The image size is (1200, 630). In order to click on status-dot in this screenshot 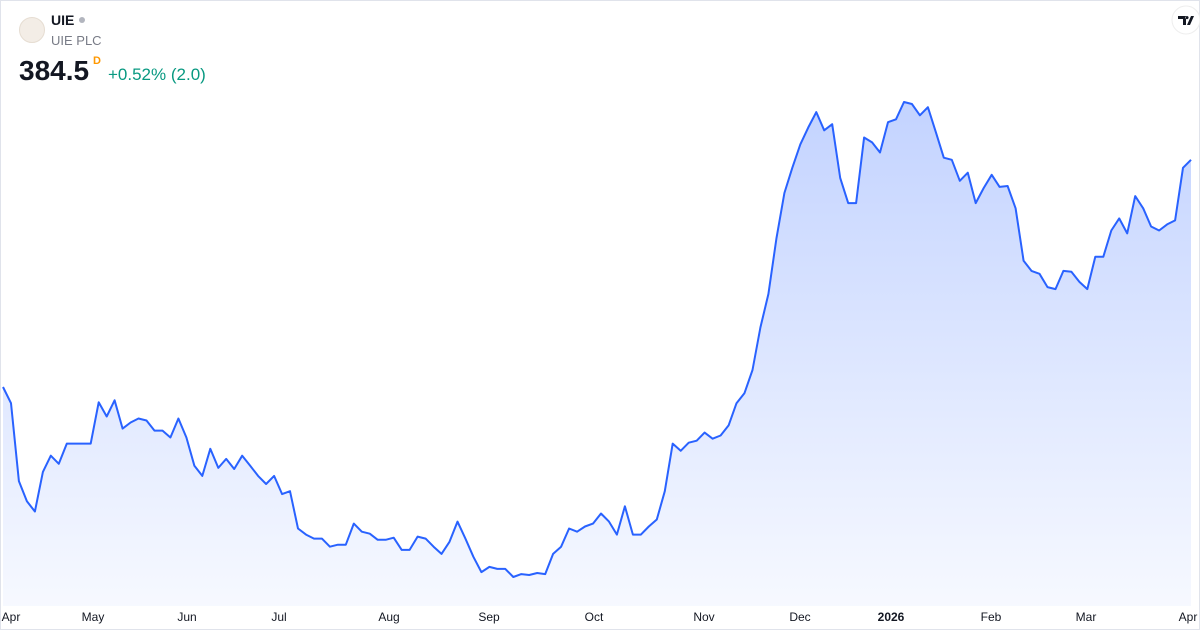, I will do `click(82, 20)`.